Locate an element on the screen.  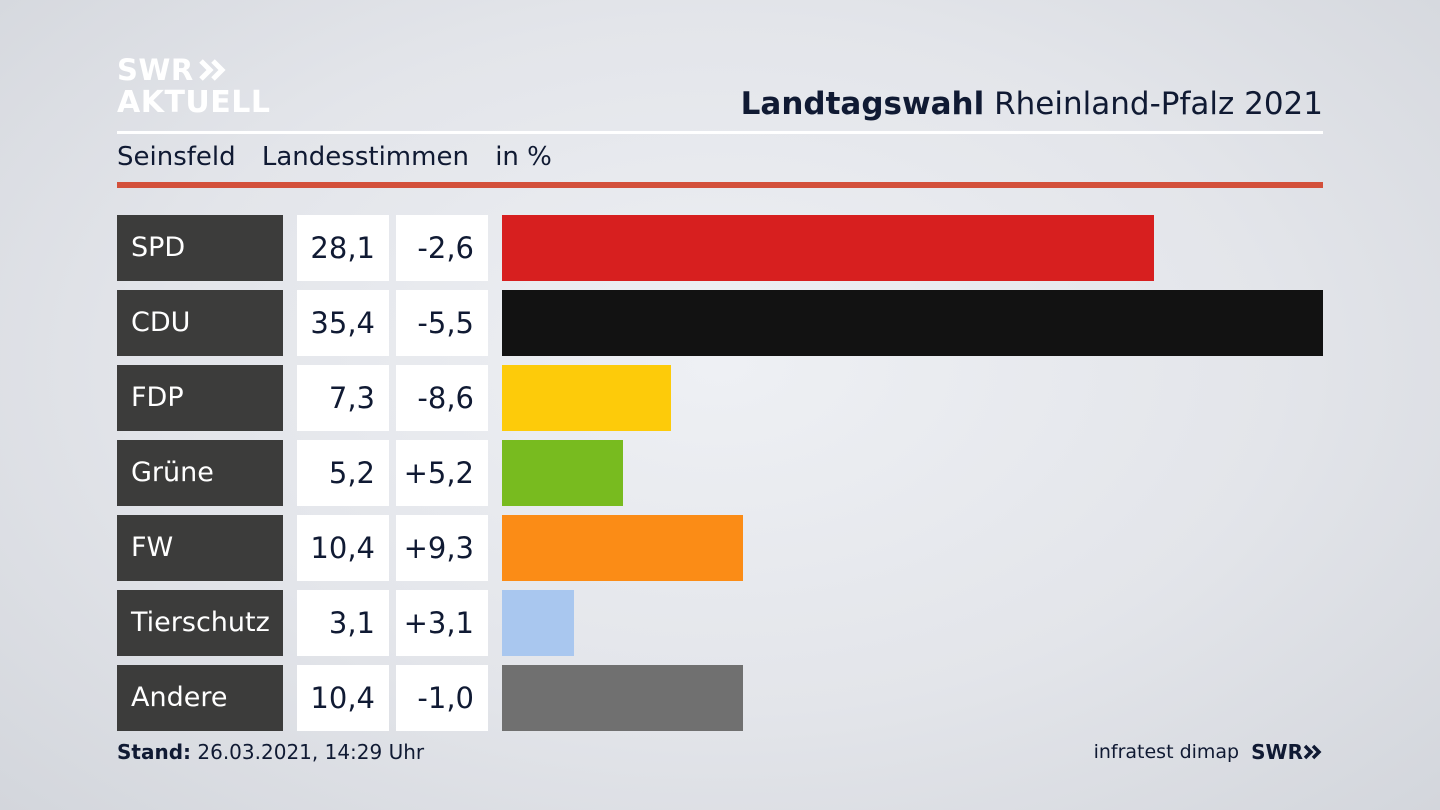
swr-aktuell-logo: SWR AKTUELL is located at coordinates (194, 86).